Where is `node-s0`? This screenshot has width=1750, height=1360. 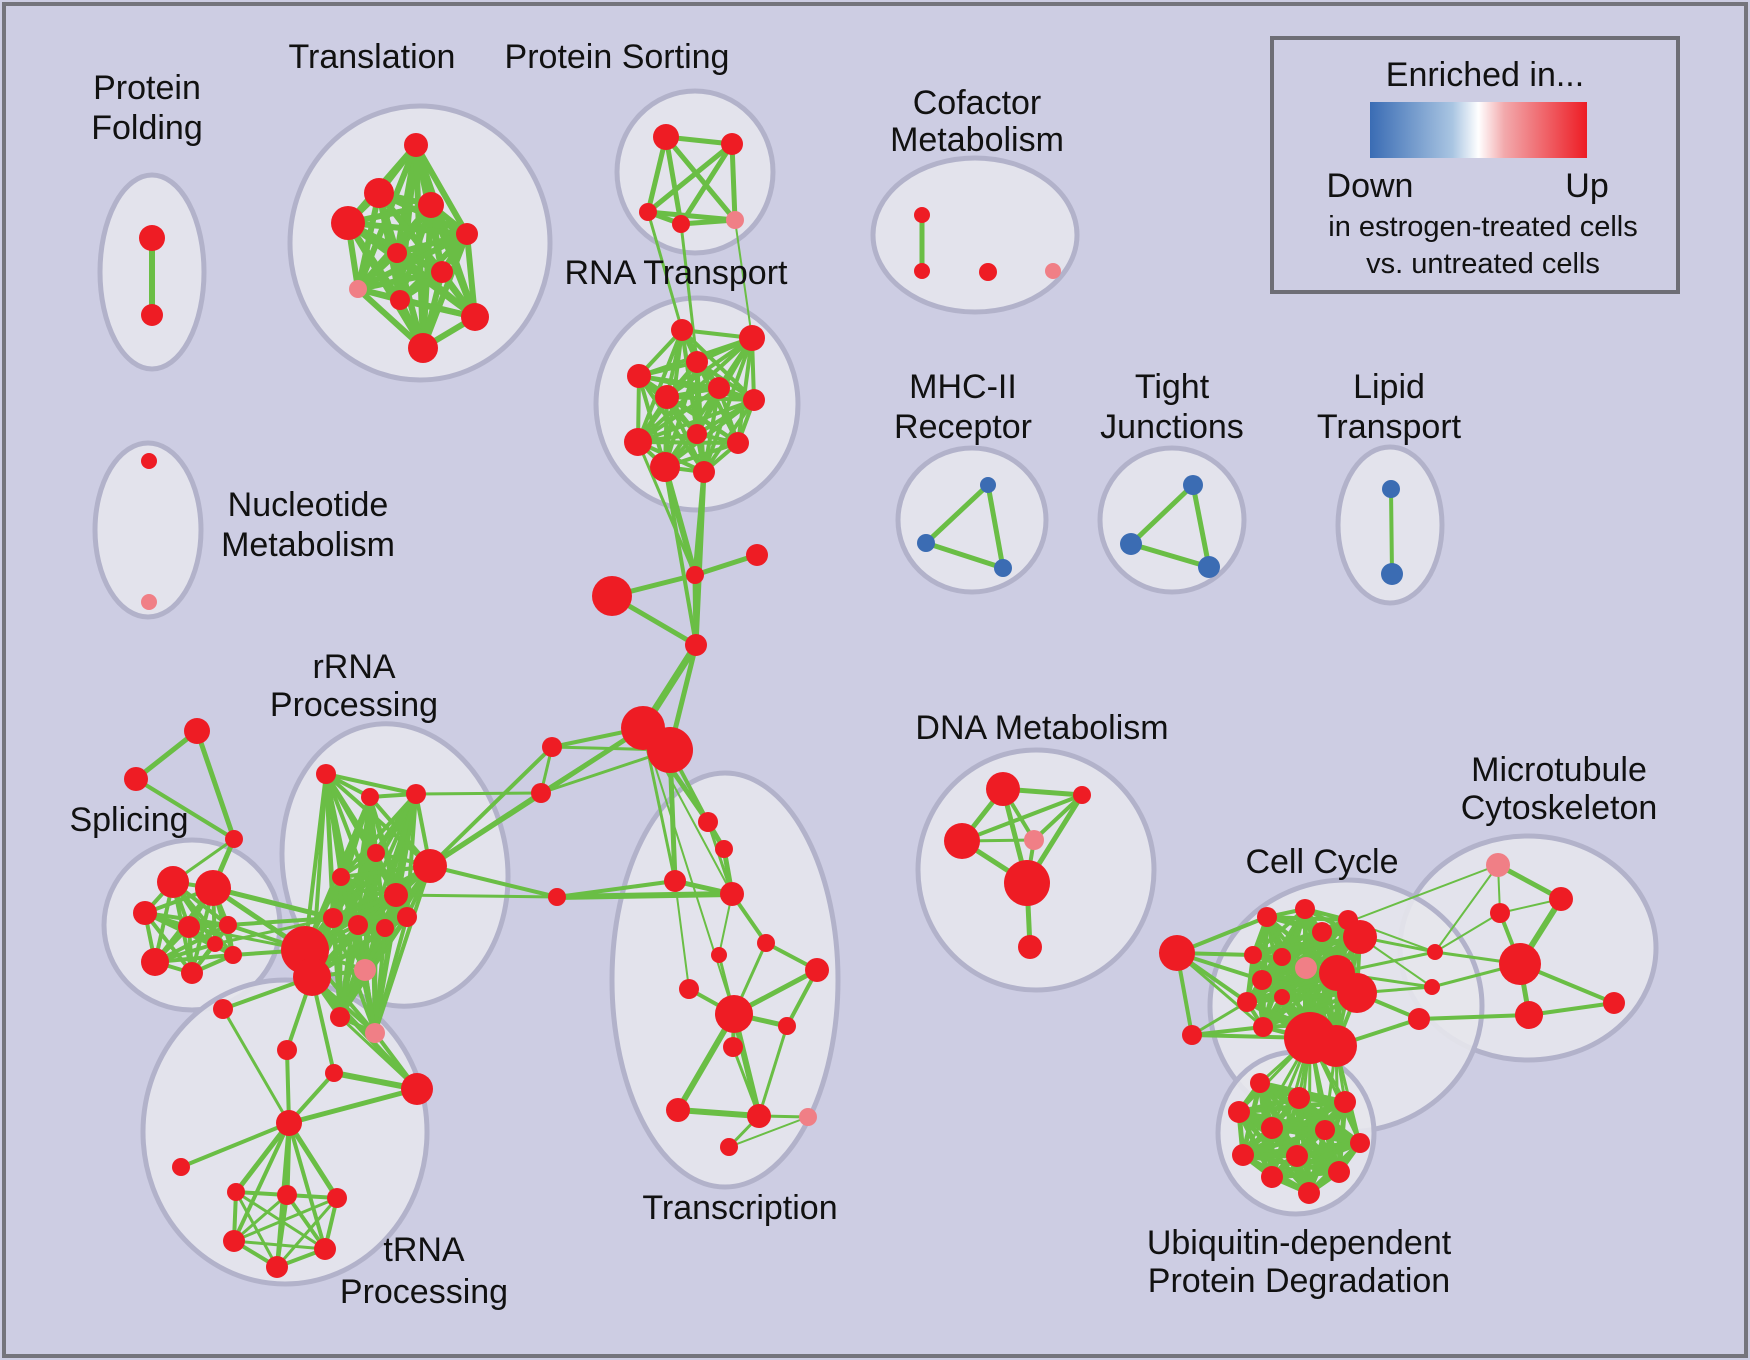
node-s0 is located at coordinates (197, 731).